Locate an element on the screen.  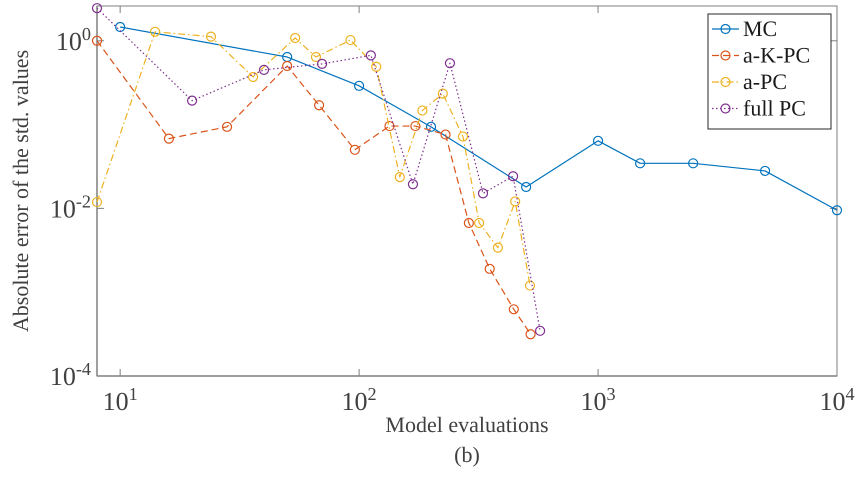
legend-label: full PC is located at coordinates (774, 108).